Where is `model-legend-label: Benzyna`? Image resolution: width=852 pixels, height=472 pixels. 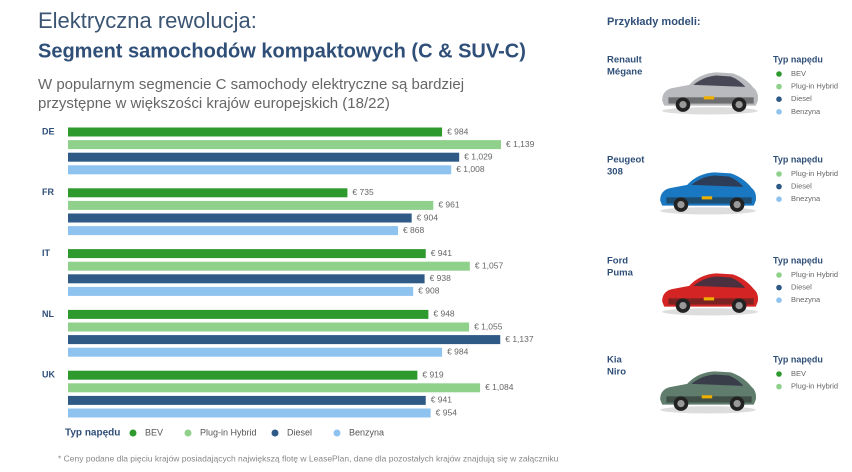
model-legend-label: Benzyna is located at coordinates (806, 111).